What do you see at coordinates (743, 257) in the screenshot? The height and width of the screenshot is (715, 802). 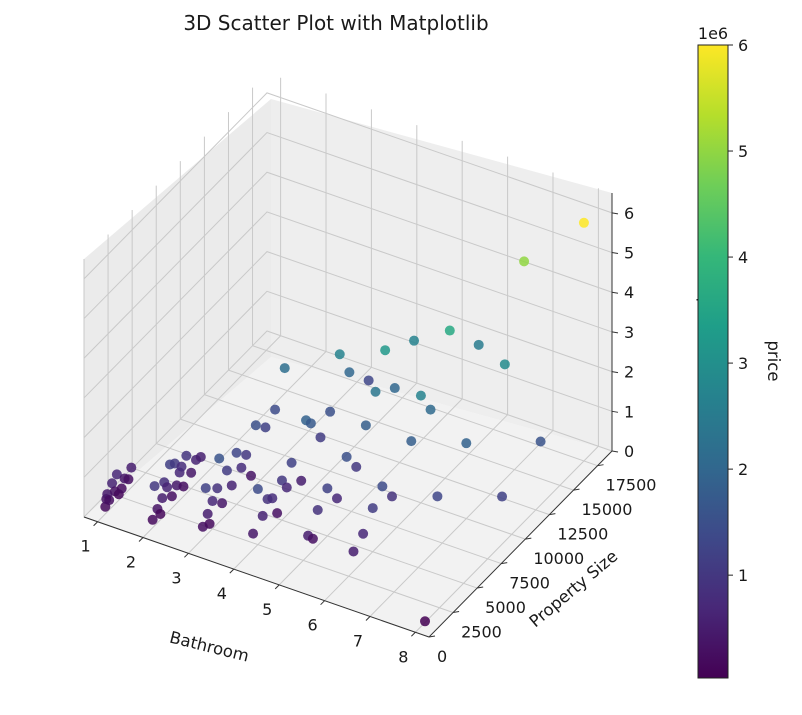 I see `colorbar-tick-label: 4` at bounding box center [743, 257].